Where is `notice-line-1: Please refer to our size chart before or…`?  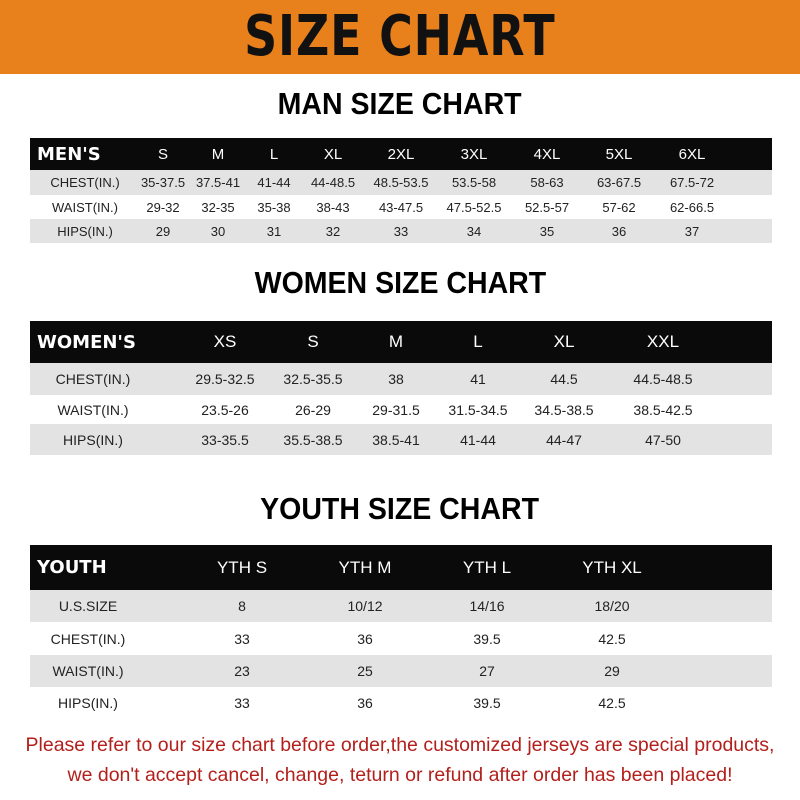
notice-line-1: Please refer to our size chart before or… is located at coordinates (400, 745).